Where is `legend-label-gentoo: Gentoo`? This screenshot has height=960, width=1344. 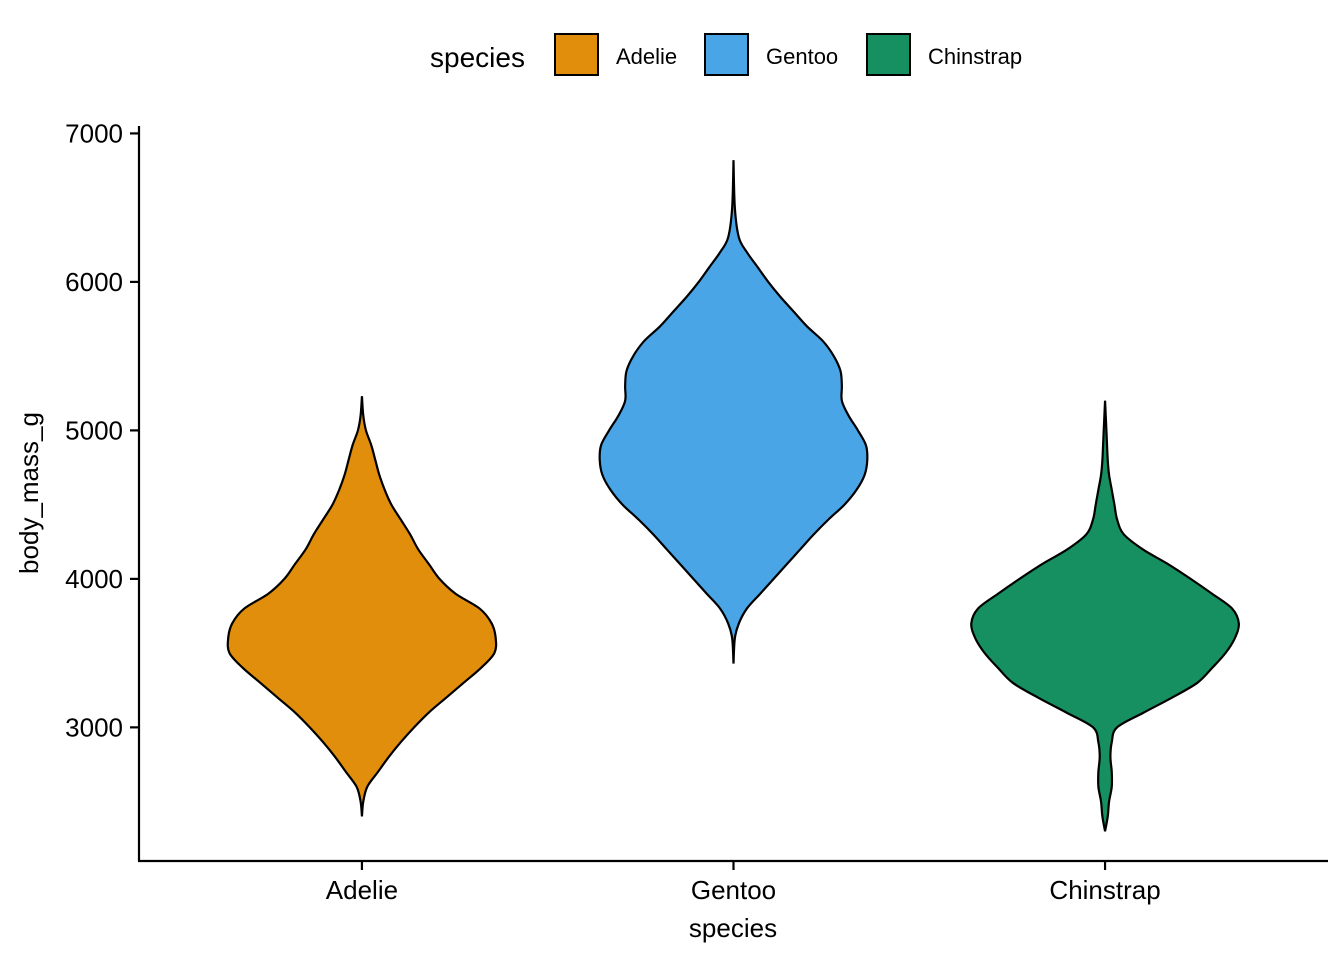
legend-label-gentoo: Gentoo is located at coordinates (802, 56).